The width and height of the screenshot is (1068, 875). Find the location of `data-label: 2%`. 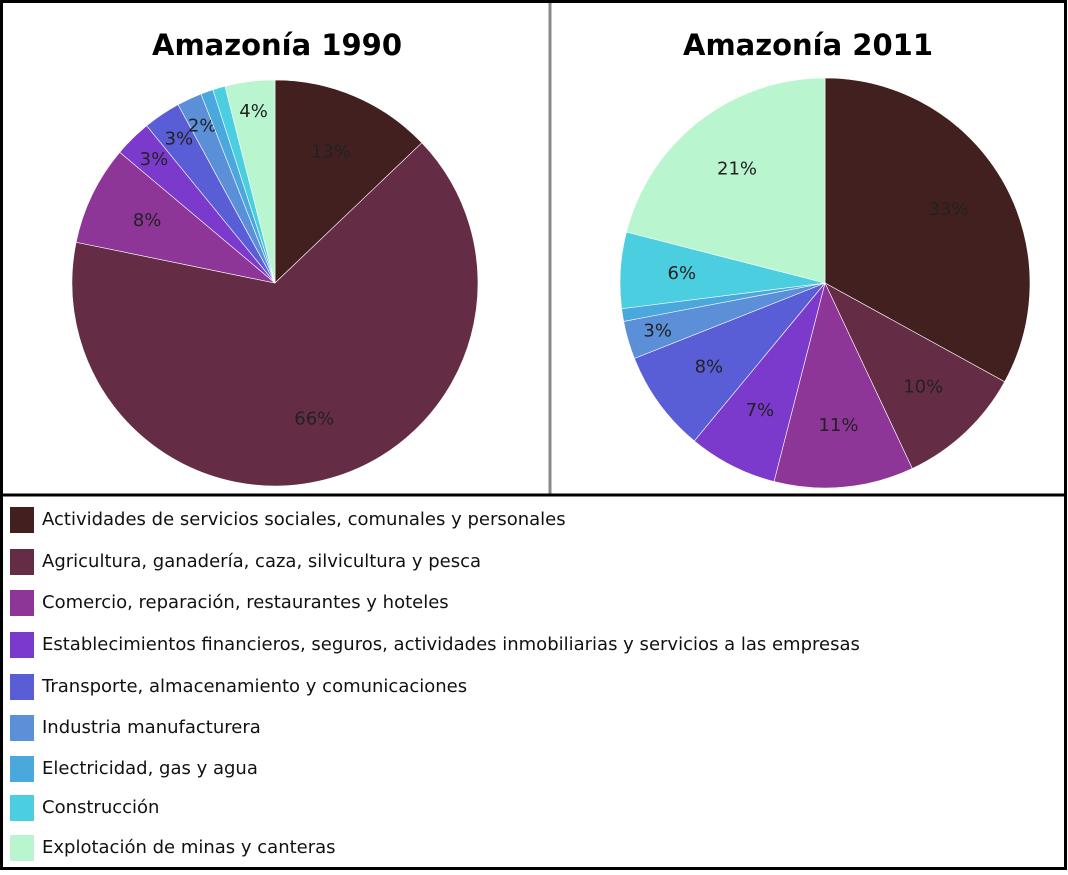

data-label: 2% is located at coordinates (202, 126).